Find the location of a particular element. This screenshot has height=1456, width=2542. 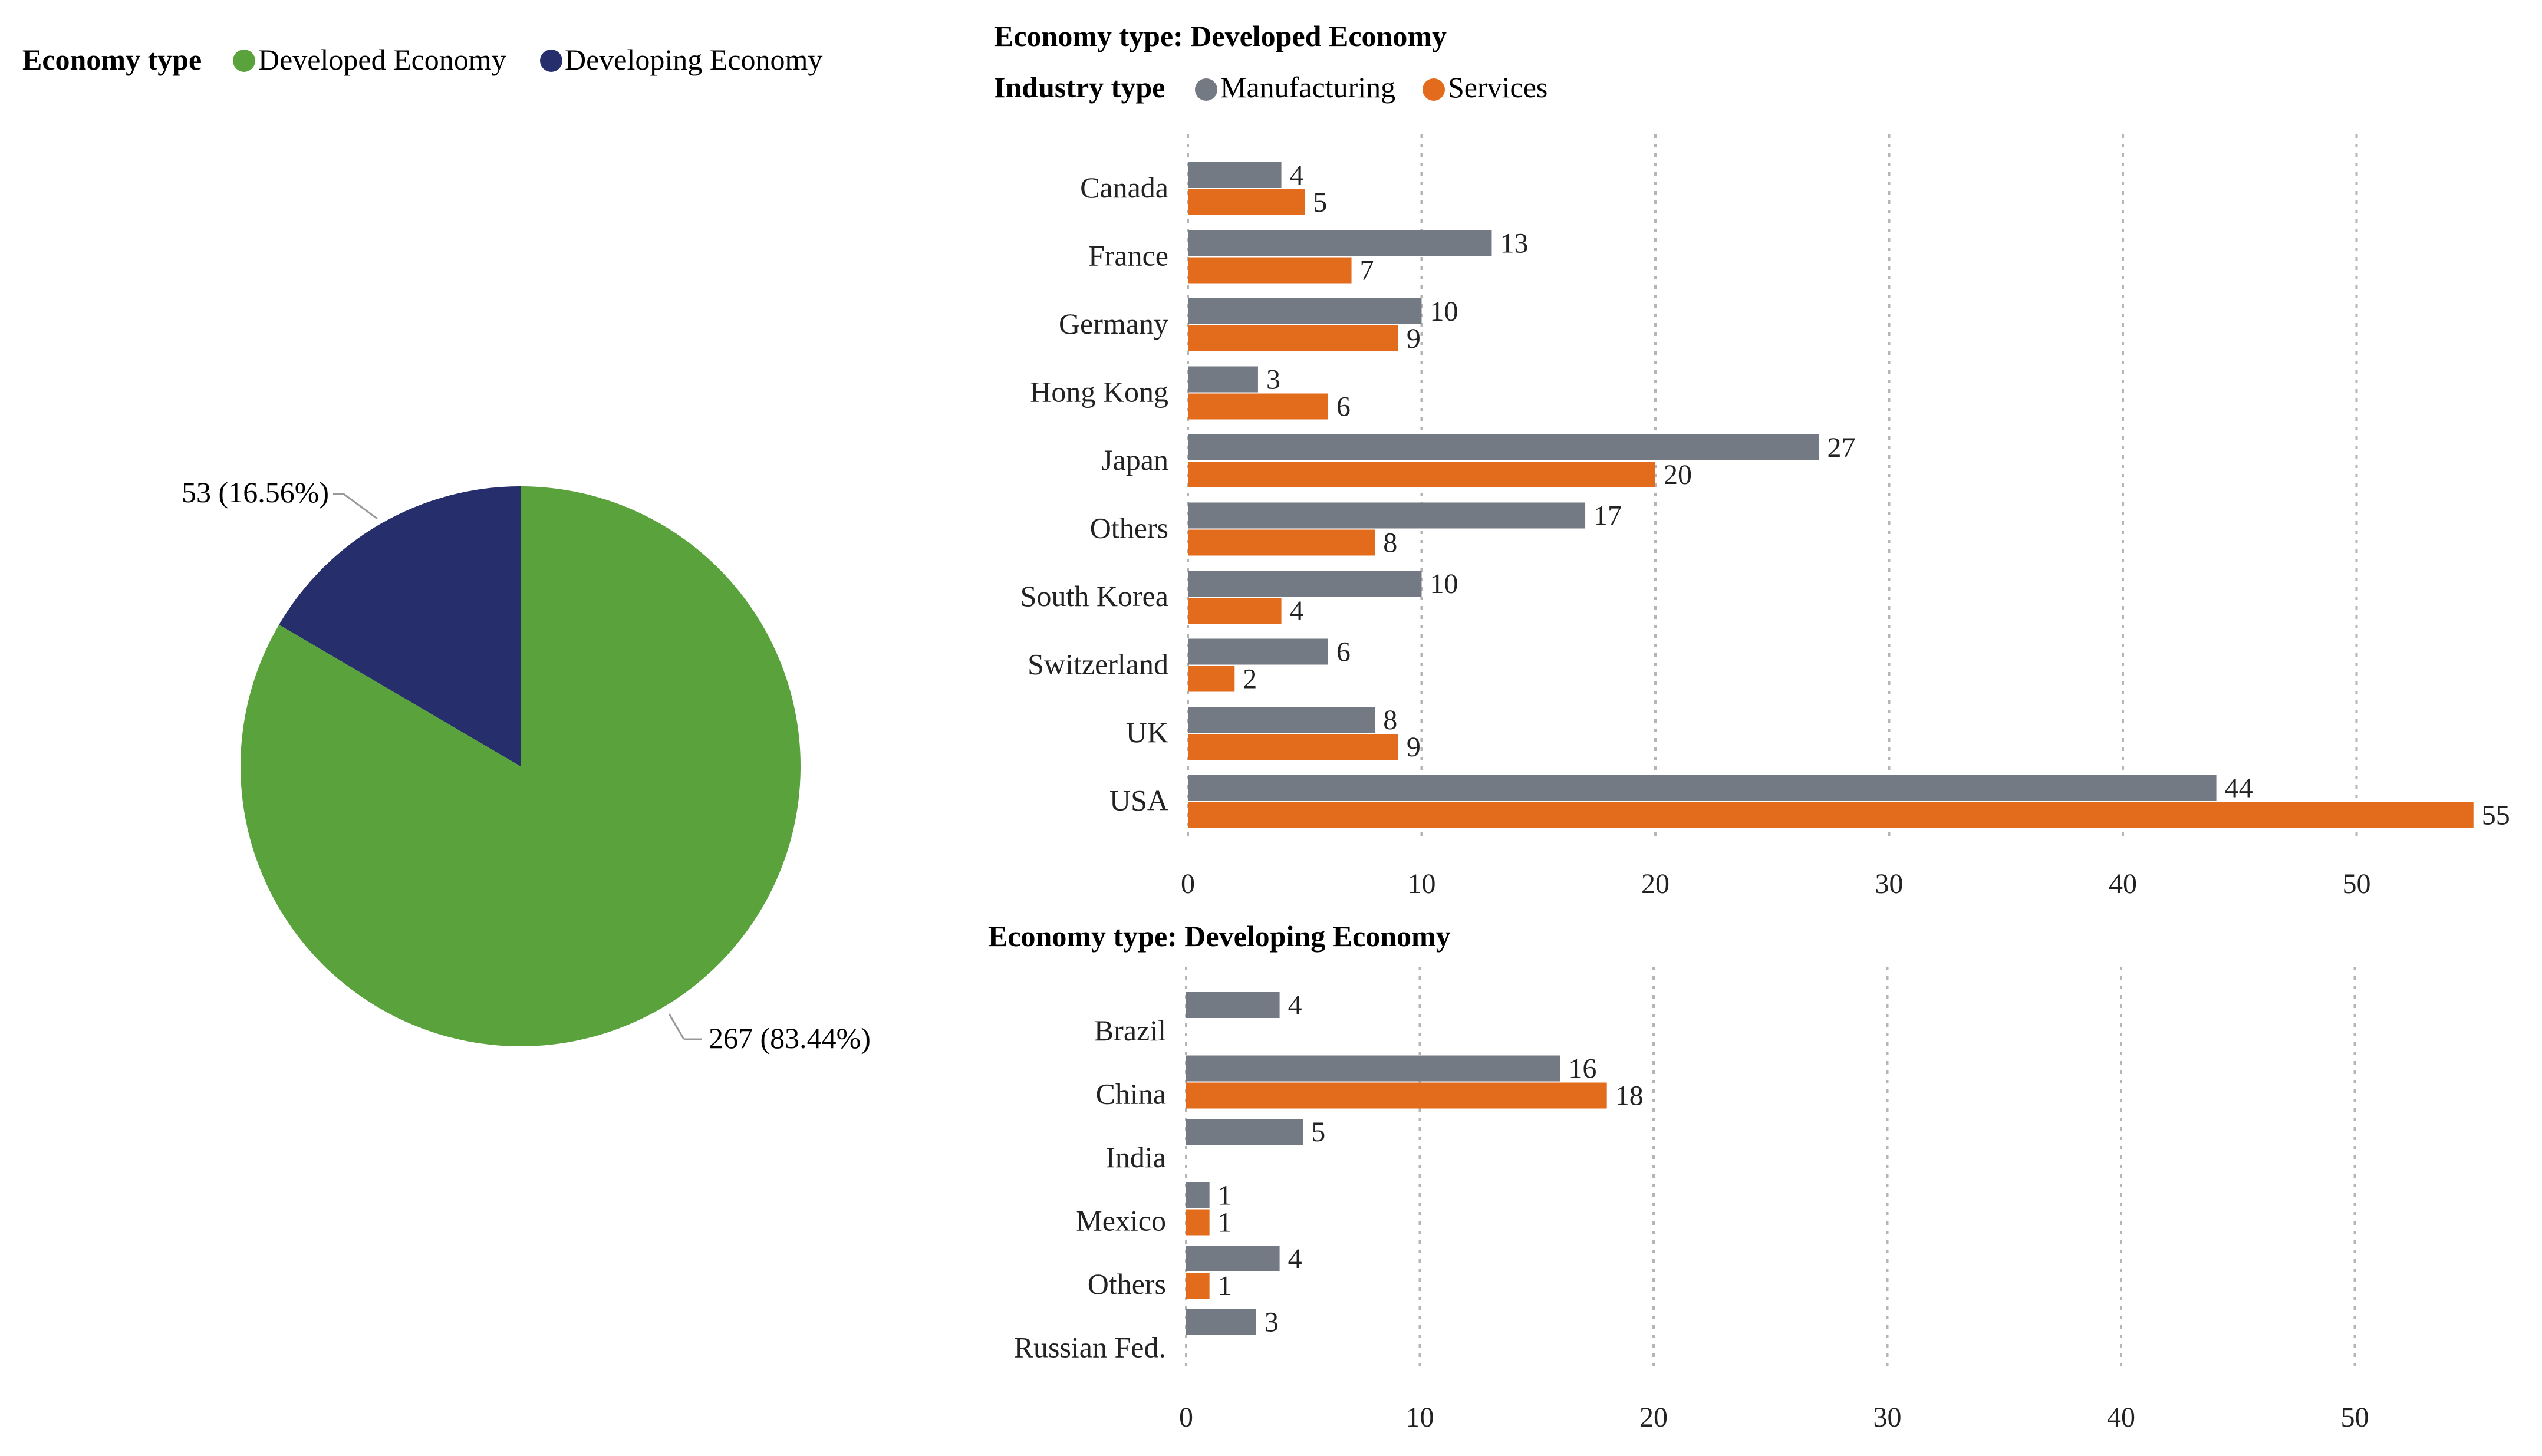

legend-marker-developed is located at coordinates (244, 61).